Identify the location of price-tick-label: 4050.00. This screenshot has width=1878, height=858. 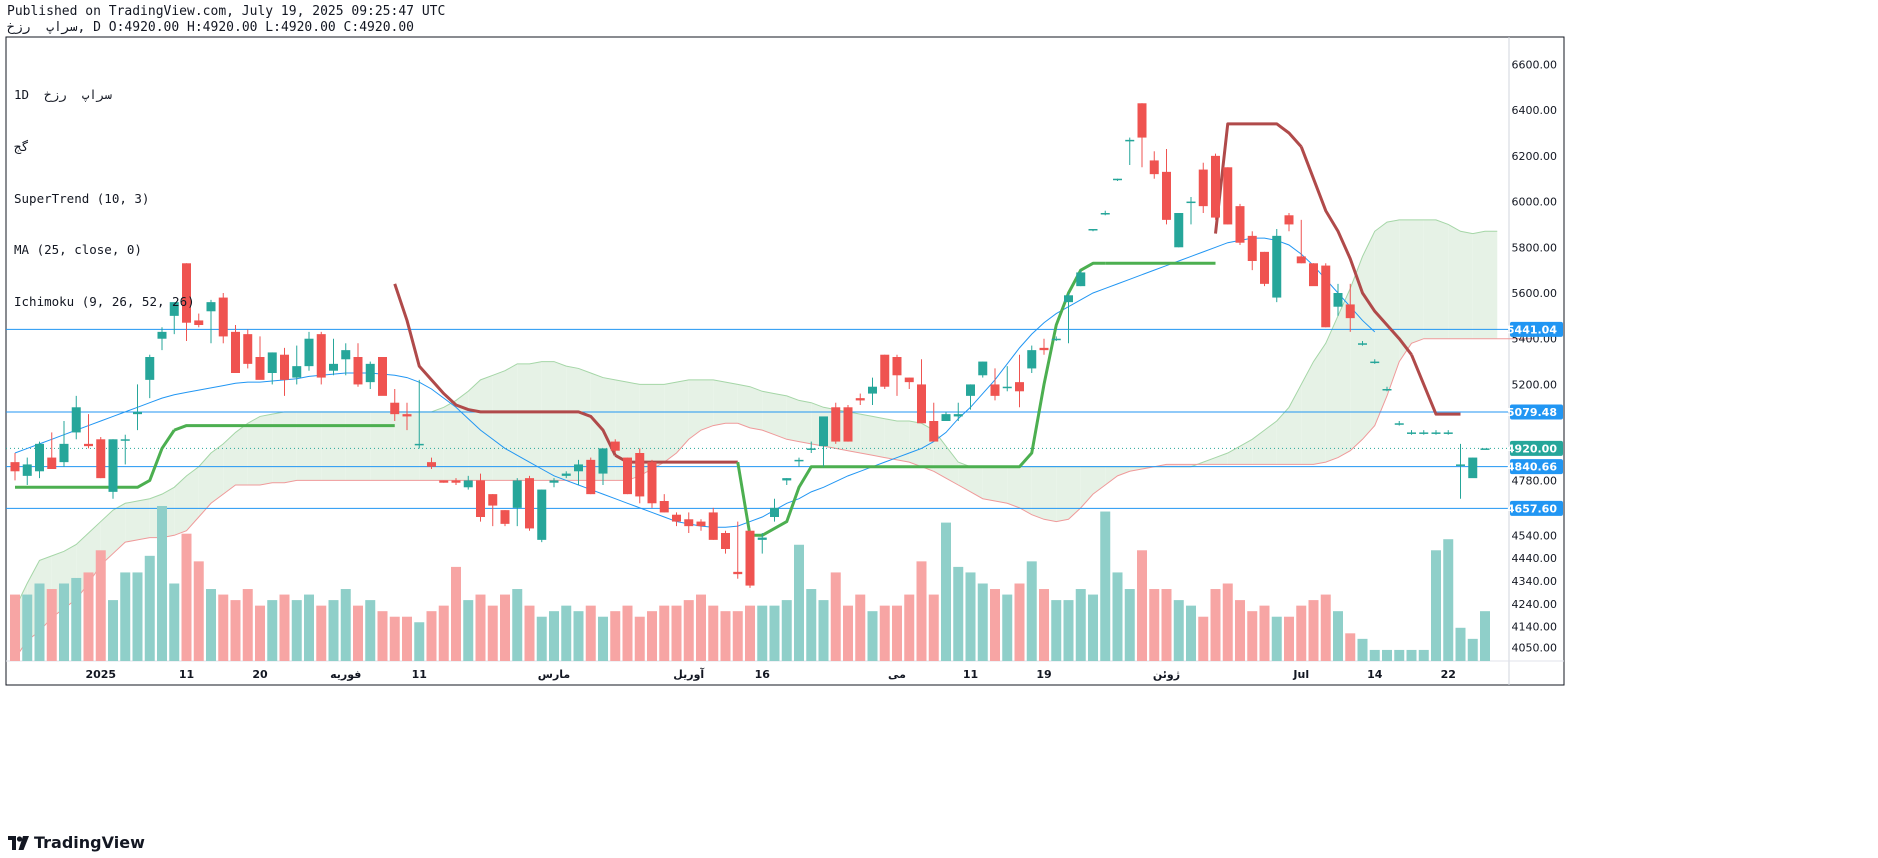
(1535, 647).